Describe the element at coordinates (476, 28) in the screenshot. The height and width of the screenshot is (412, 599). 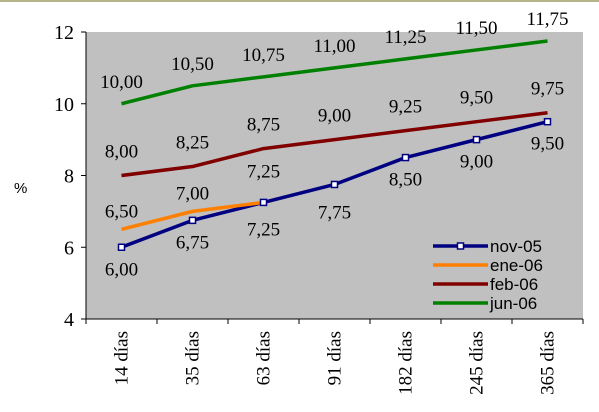
I see `data-label: 11,50` at that location.